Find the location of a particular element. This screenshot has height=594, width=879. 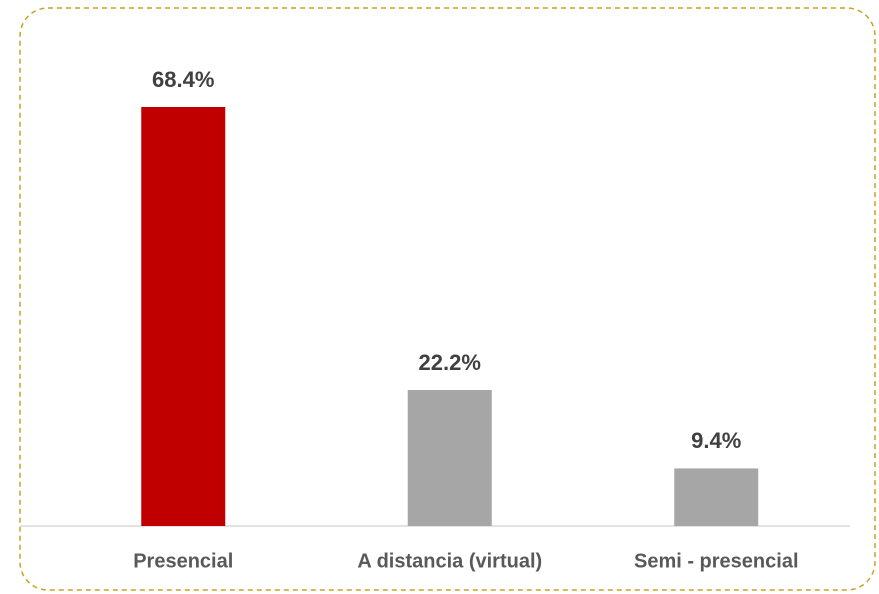

value-label: 9.4% is located at coordinates (716, 440).